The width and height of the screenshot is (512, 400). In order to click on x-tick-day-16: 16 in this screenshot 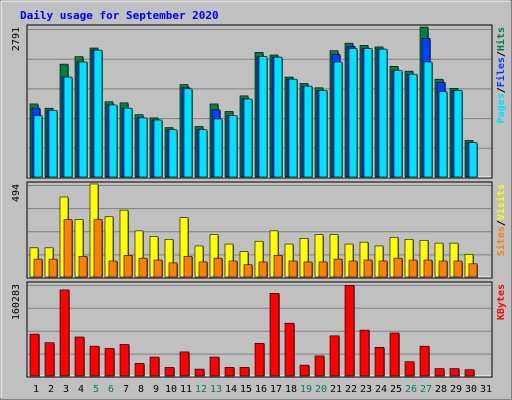, I will do `click(261, 389)`.